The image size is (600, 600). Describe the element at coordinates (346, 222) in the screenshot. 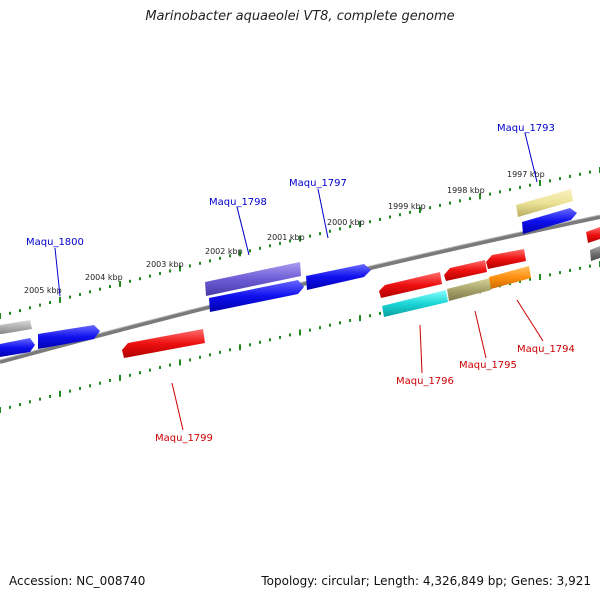

I see `ruler-label-2000: 2000 kbp` at that location.